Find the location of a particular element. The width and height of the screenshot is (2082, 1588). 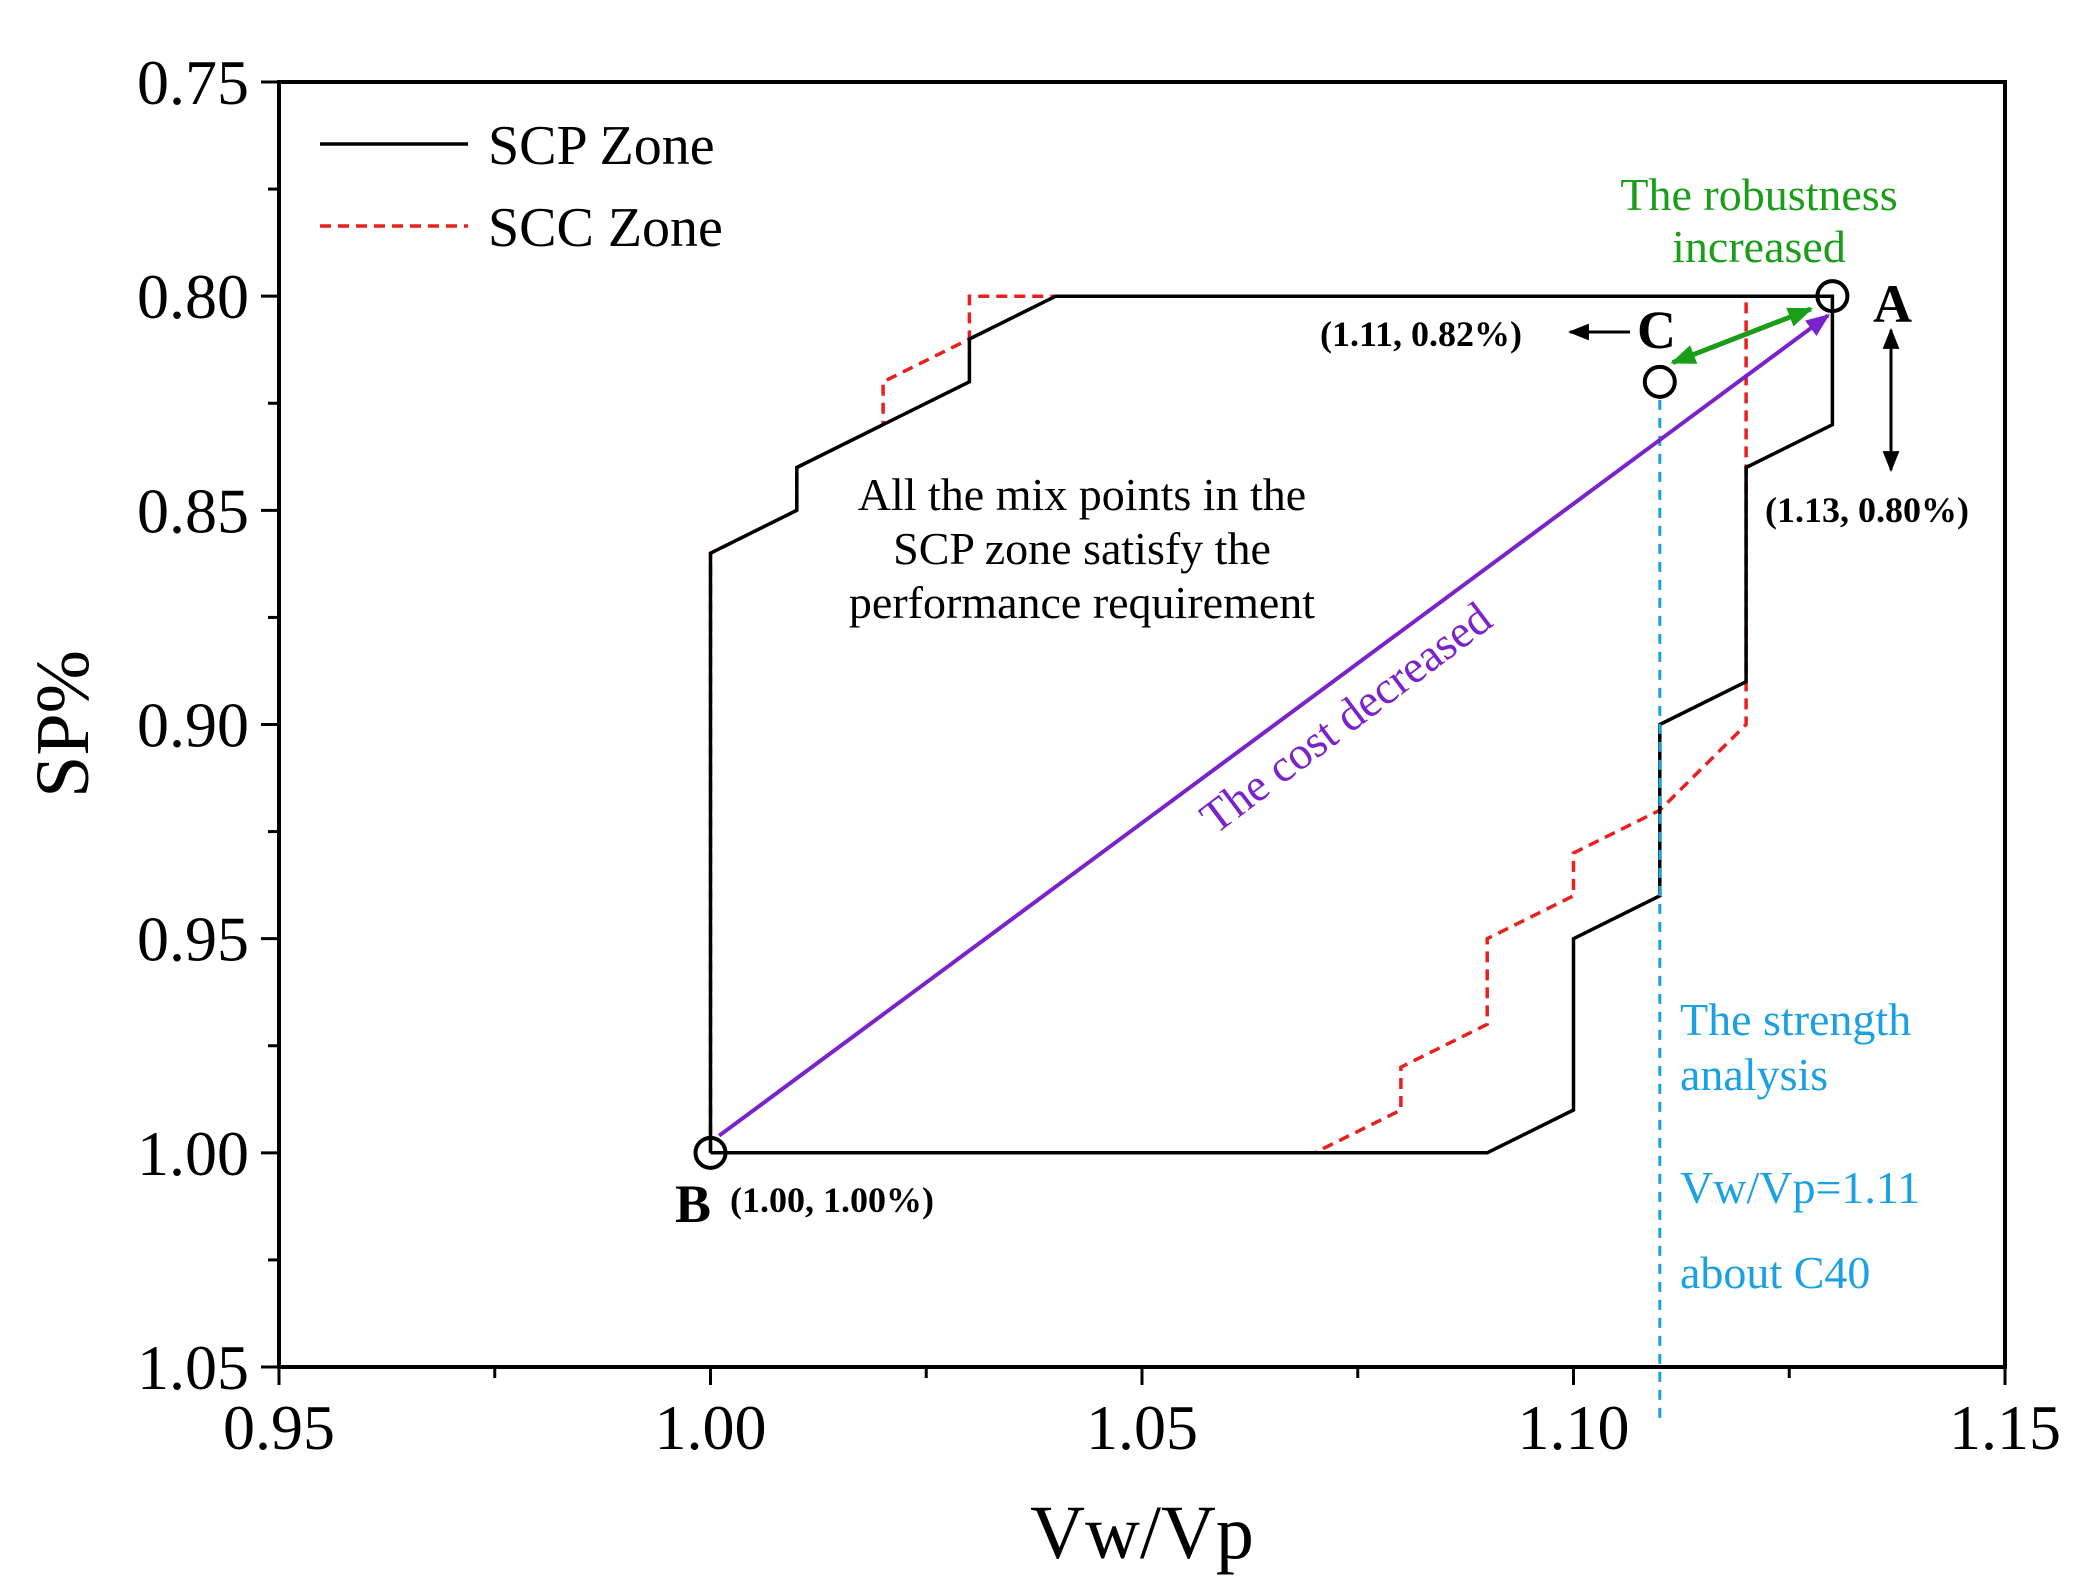

legend-scp-label: SCP Zone is located at coordinates (601, 146).